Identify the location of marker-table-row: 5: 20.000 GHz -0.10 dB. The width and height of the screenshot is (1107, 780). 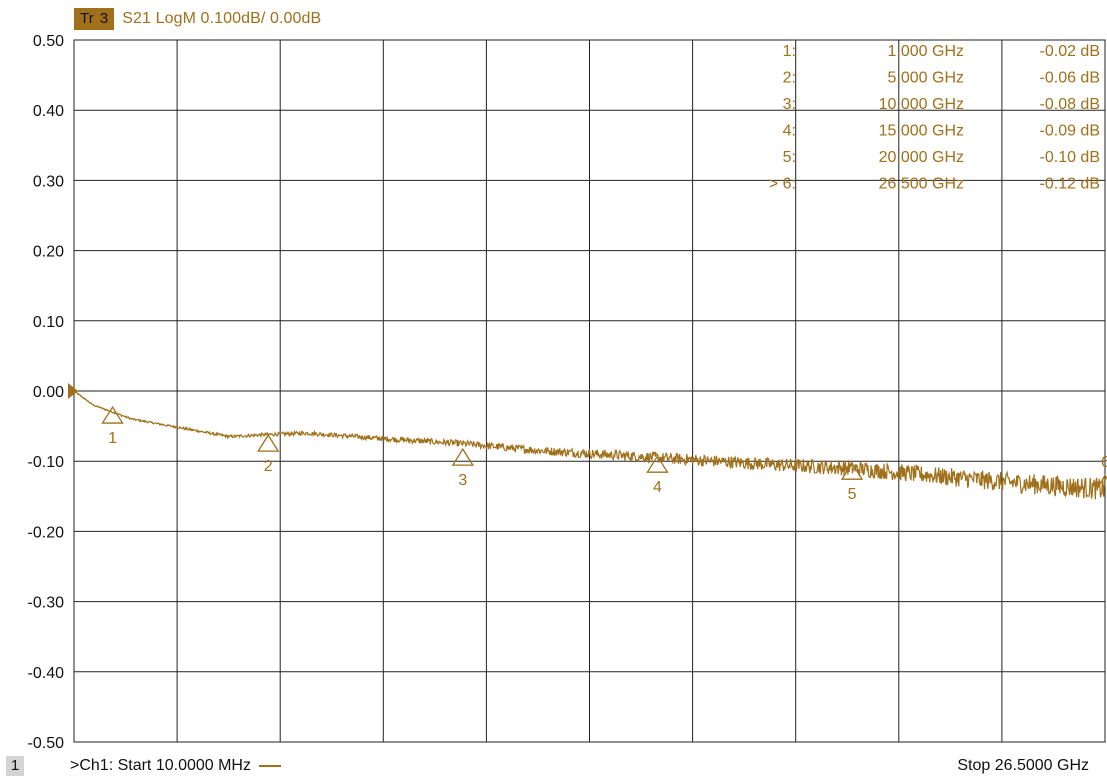
(941, 157).